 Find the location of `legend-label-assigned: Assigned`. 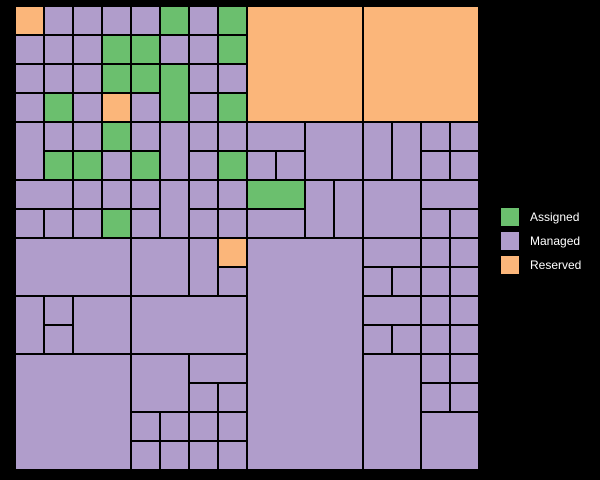

legend-label-assigned: Assigned is located at coordinates (555, 217).